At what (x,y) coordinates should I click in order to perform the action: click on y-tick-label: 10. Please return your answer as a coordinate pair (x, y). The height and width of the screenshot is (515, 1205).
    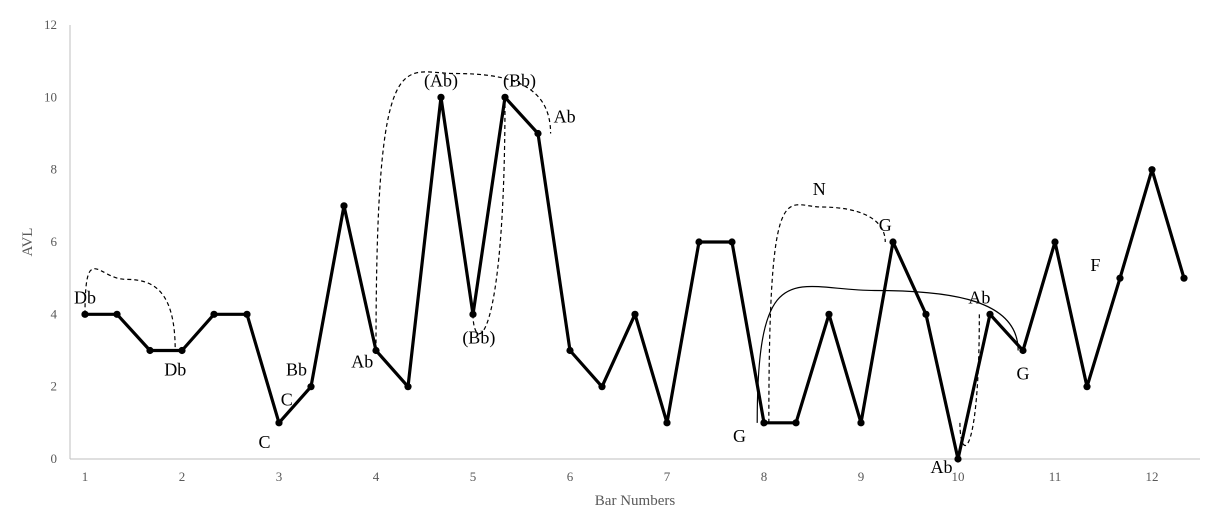
    Looking at the image, I should click on (50, 96).